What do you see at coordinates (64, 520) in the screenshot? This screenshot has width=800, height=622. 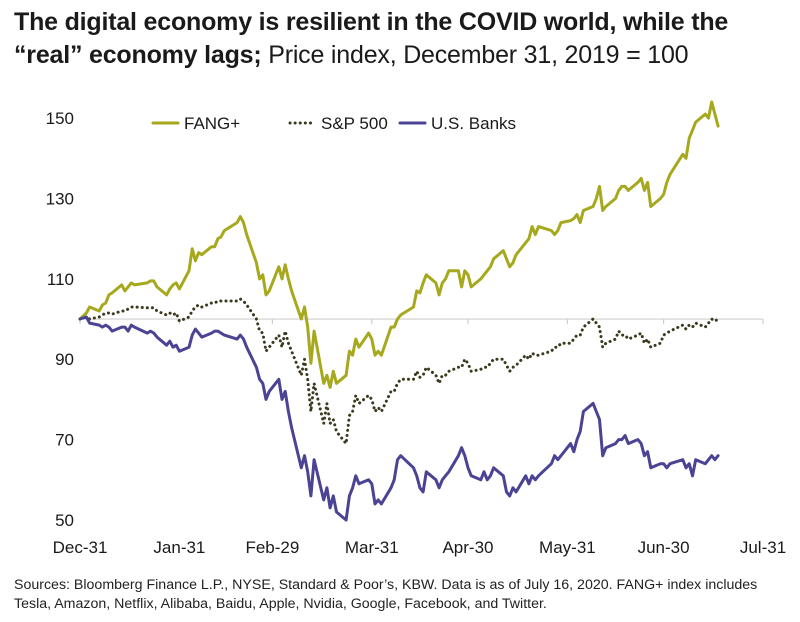 I see `y-tick-label: 50` at bounding box center [64, 520].